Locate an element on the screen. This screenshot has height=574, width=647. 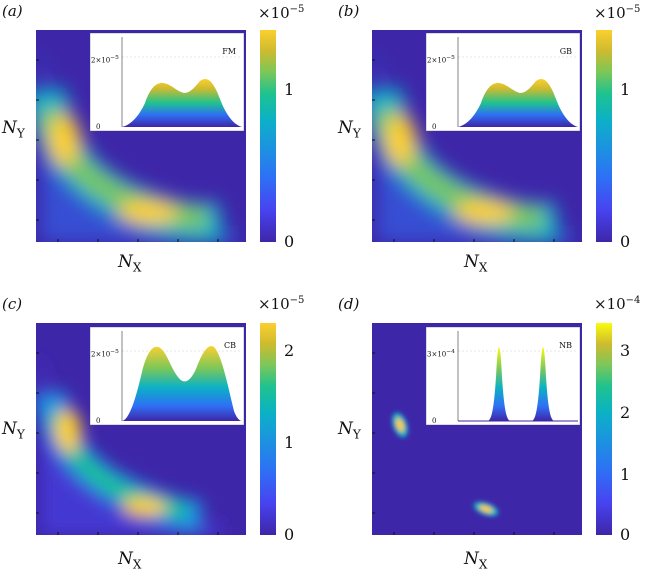
inset-tag: GB is located at coordinates (565, 51).